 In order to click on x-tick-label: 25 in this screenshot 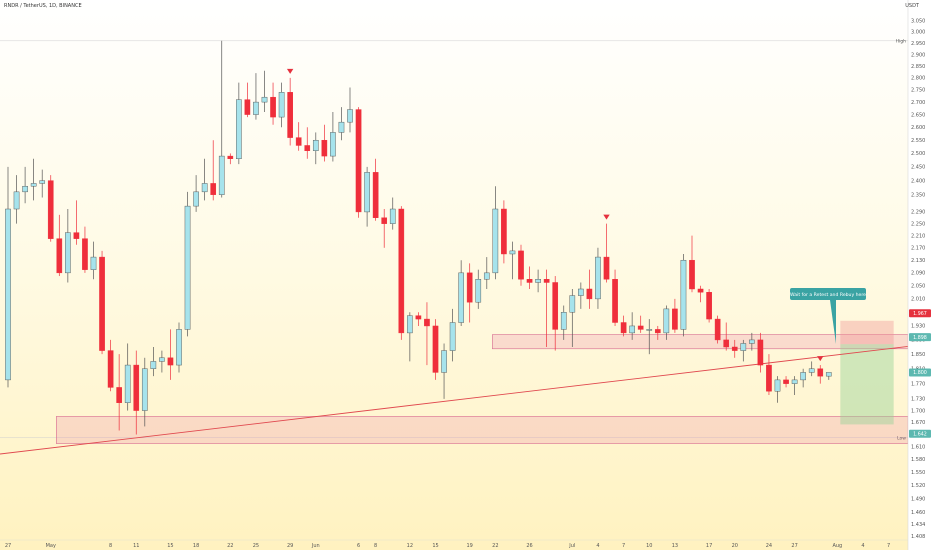, I will do `click(256, 546)`.